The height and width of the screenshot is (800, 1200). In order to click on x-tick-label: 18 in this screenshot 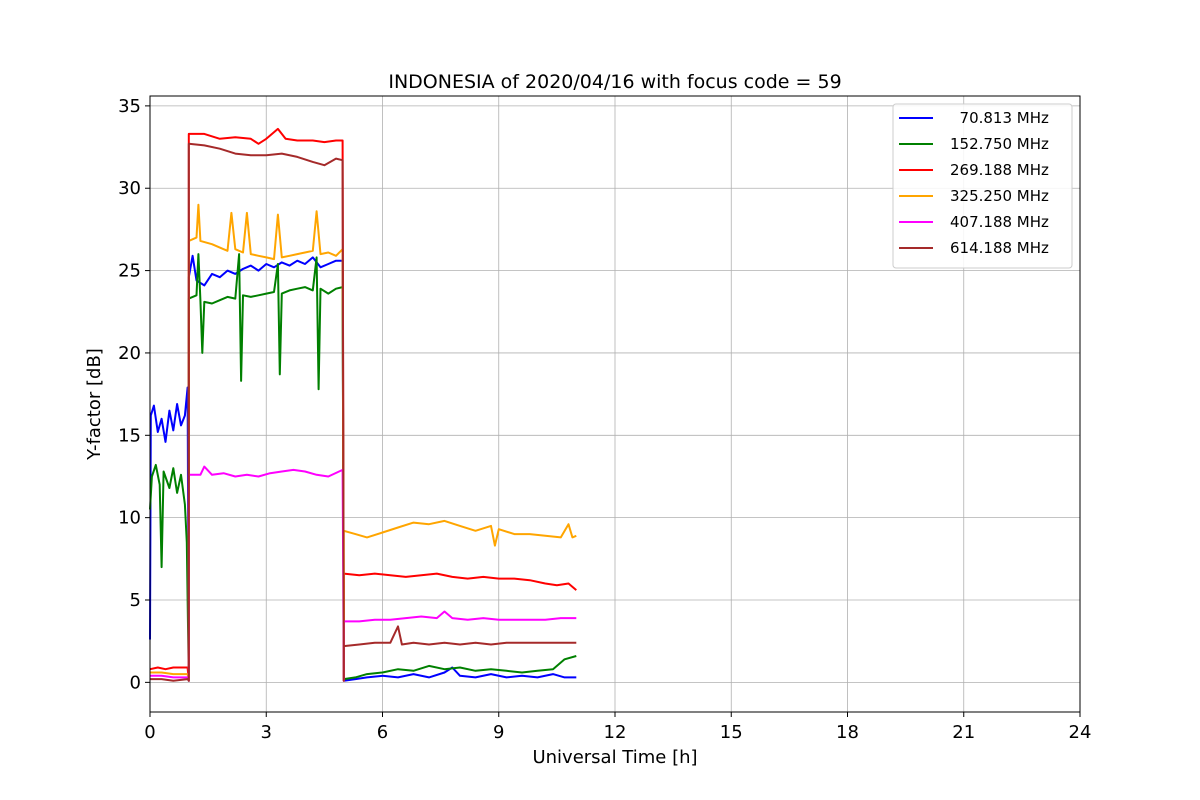, I will do `click(847, 732)`.